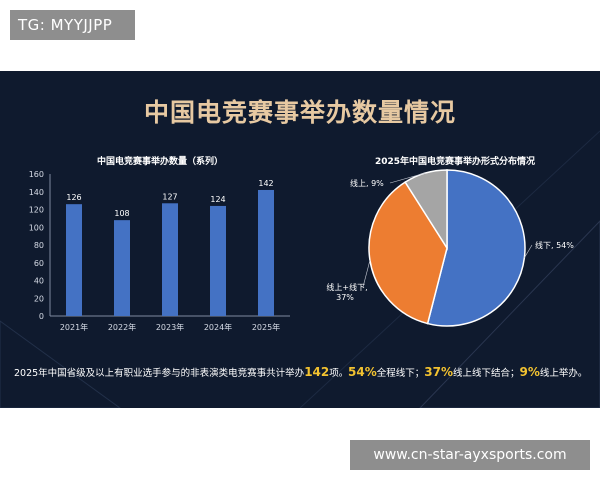 This screenshot has height=480, width=600. Describe the element at coordinates (317, 372) in the screenshot. I see `summary-left-number: 142` at that location.